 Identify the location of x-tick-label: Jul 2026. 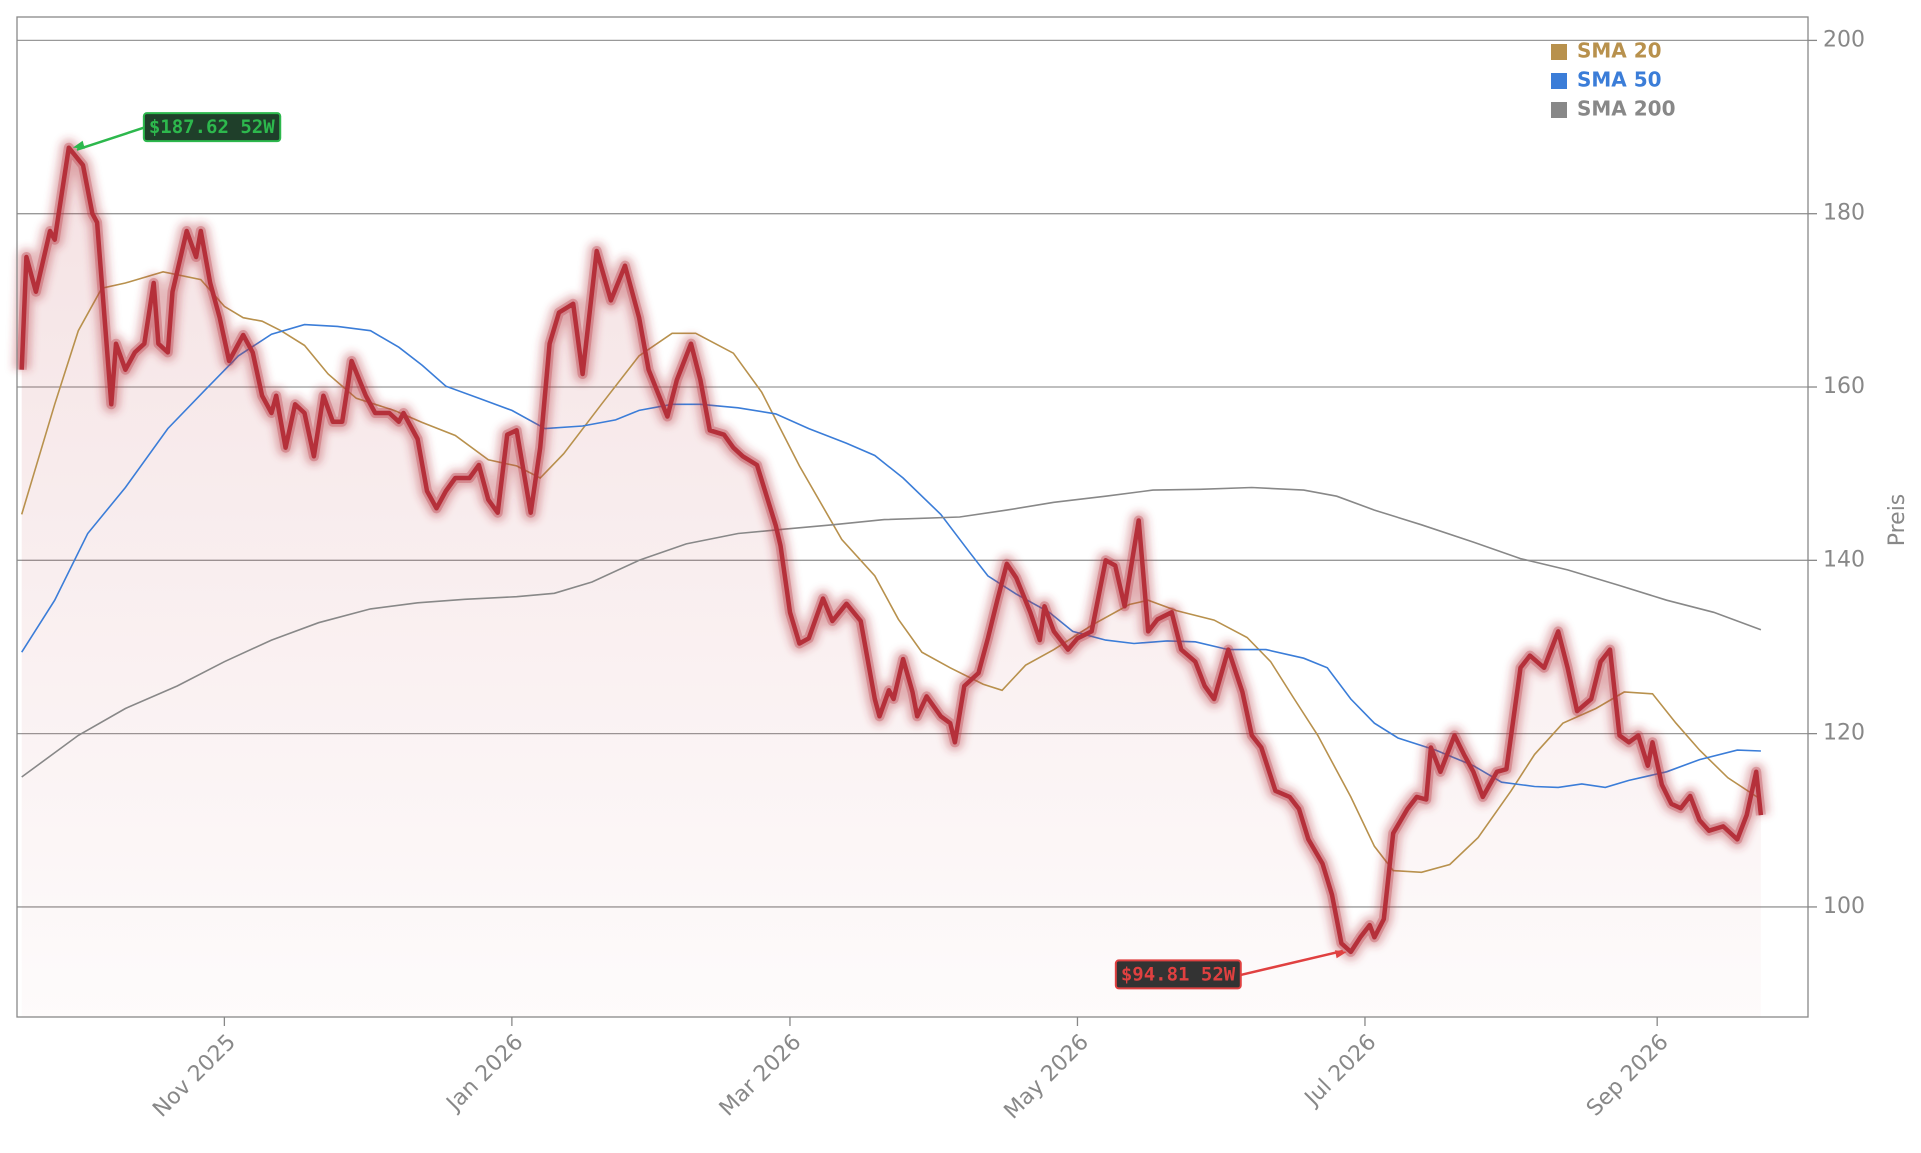
(1340, 1071).